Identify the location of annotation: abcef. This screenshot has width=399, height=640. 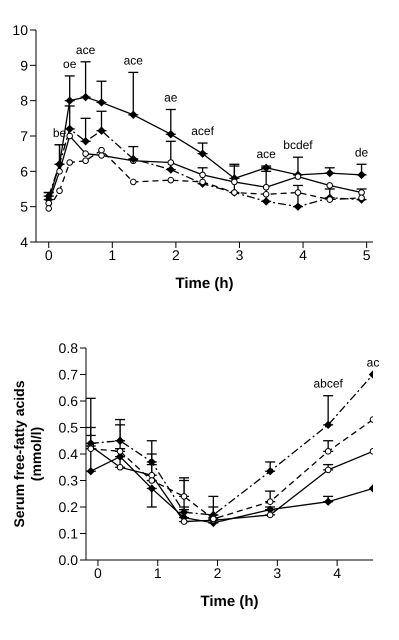
(328, 383).